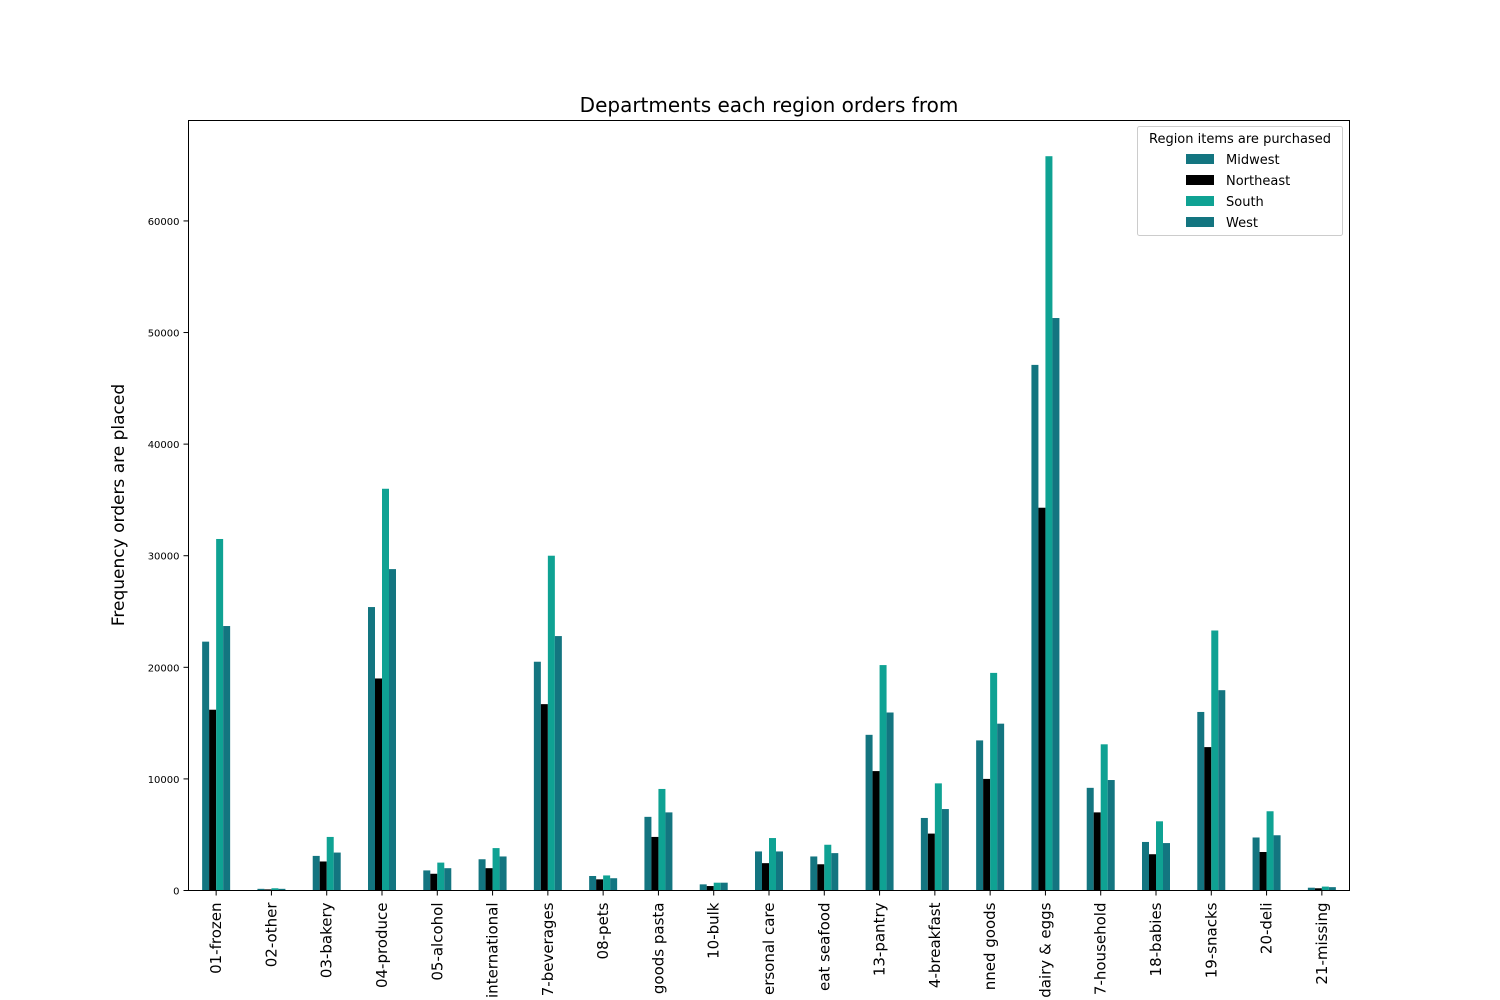  What do you see at coordinates (119, 505) in the screenshot?
I see `y-axis-label: Frequency orders are placed` at bounding box center [119, 505].